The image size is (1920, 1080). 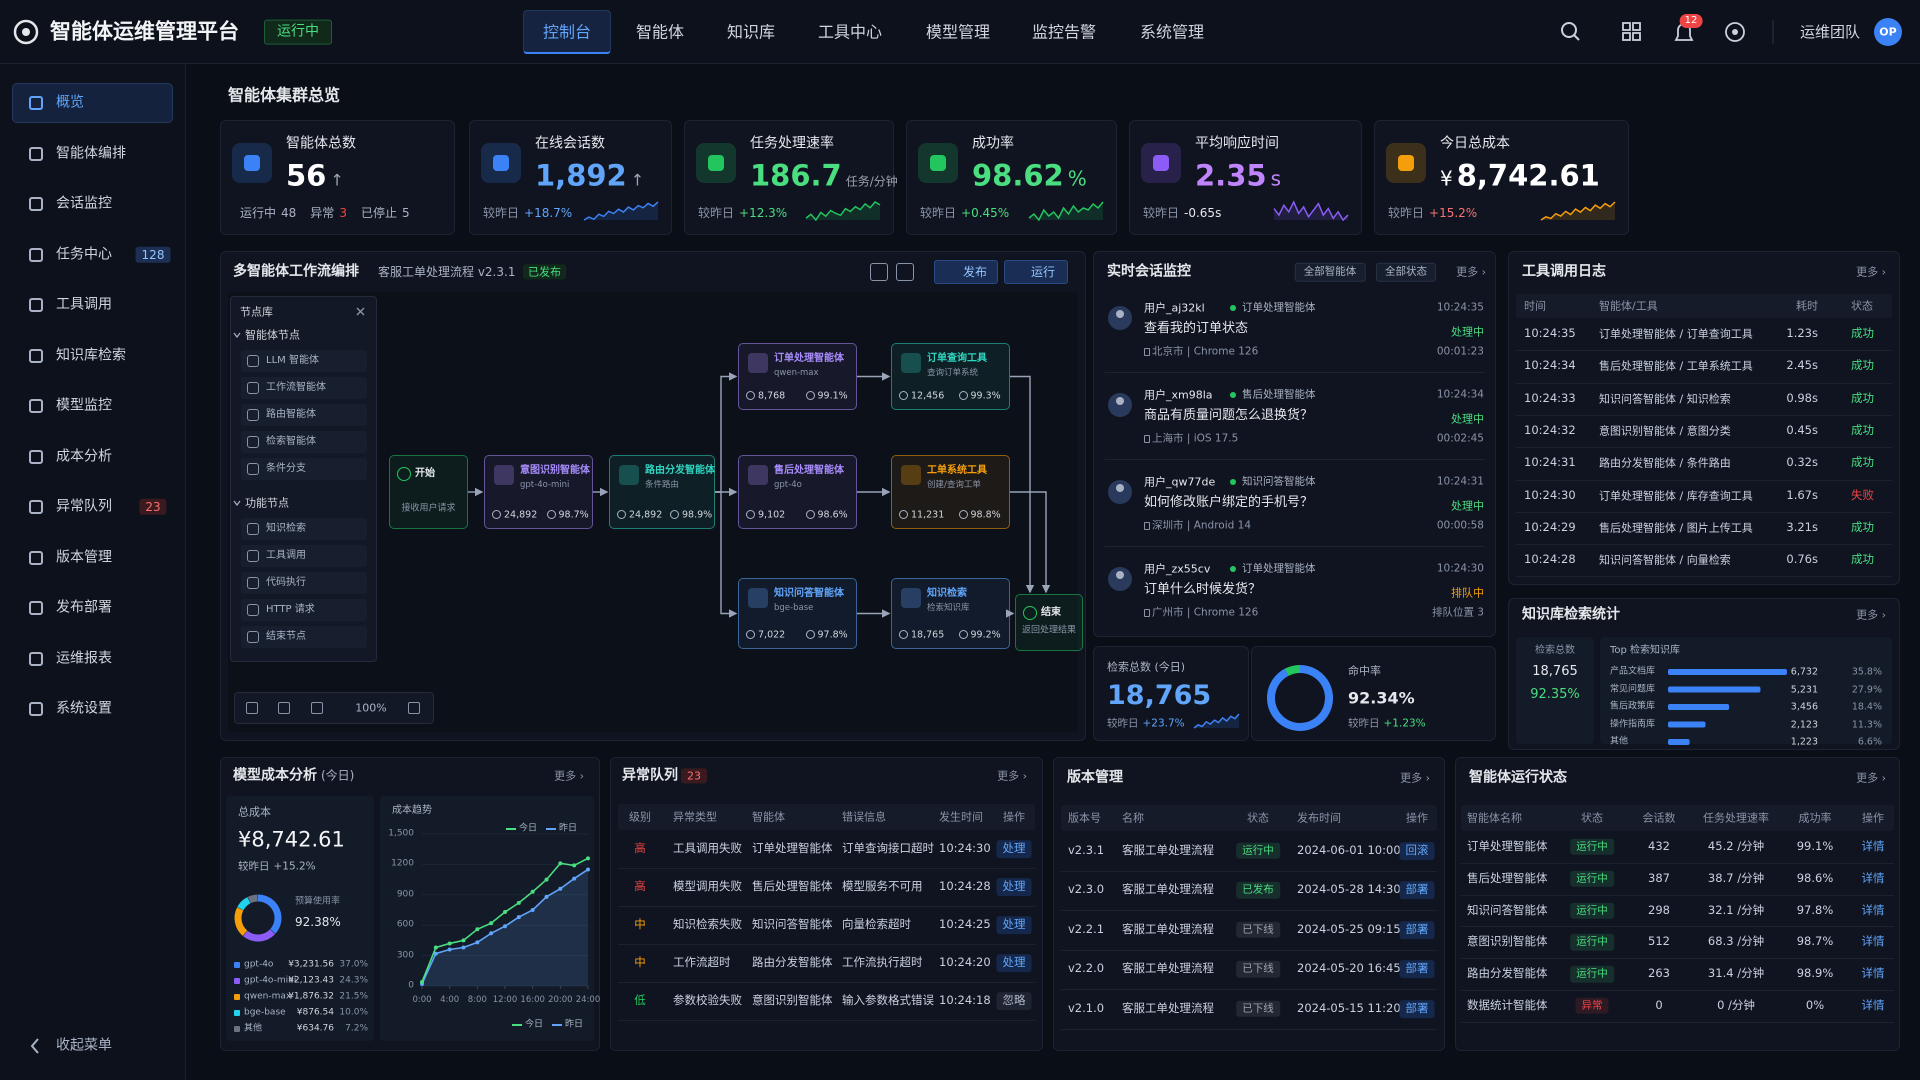 I want to click on sidebar-active, so click(x=92, y=103).